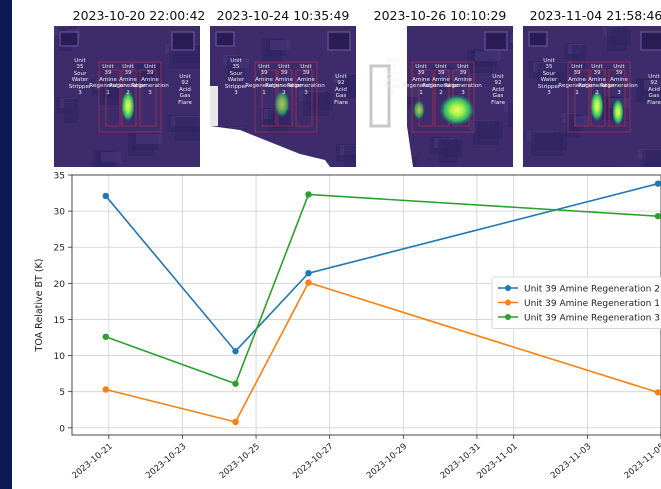 This screenshot has width=661, height=489. I want to click on y-tick-label: 20, so click(60, 285).